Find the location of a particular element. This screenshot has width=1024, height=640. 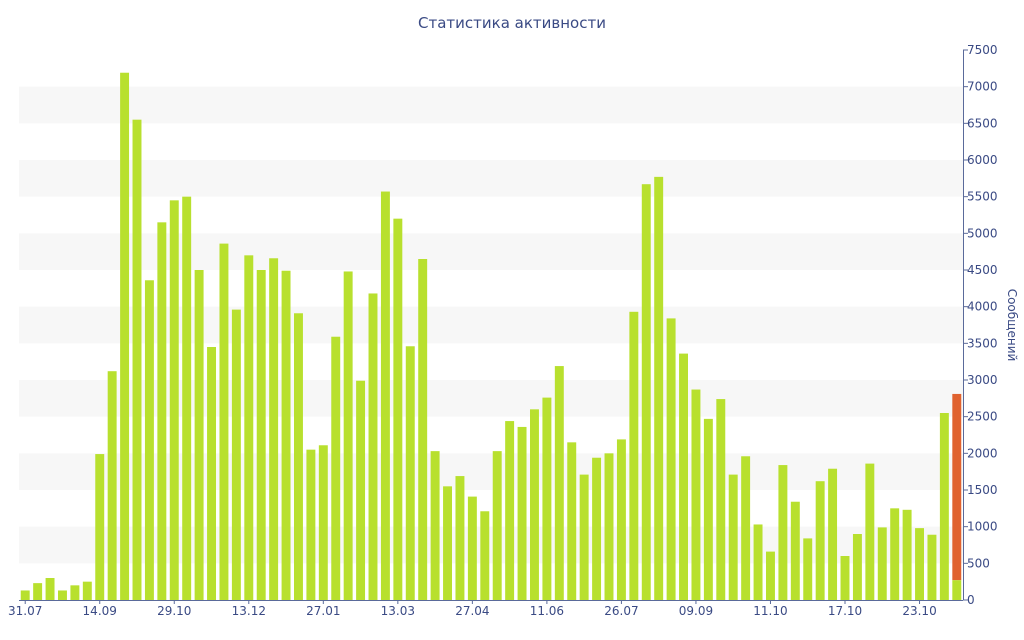

y-tick-label: 7500 is located at coordinates (982, 50).